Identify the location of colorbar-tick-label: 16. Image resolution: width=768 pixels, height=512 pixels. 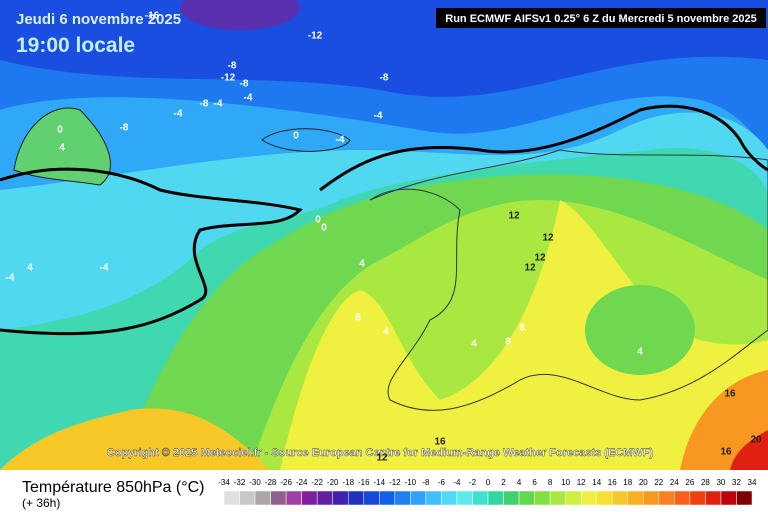
(612, 482).